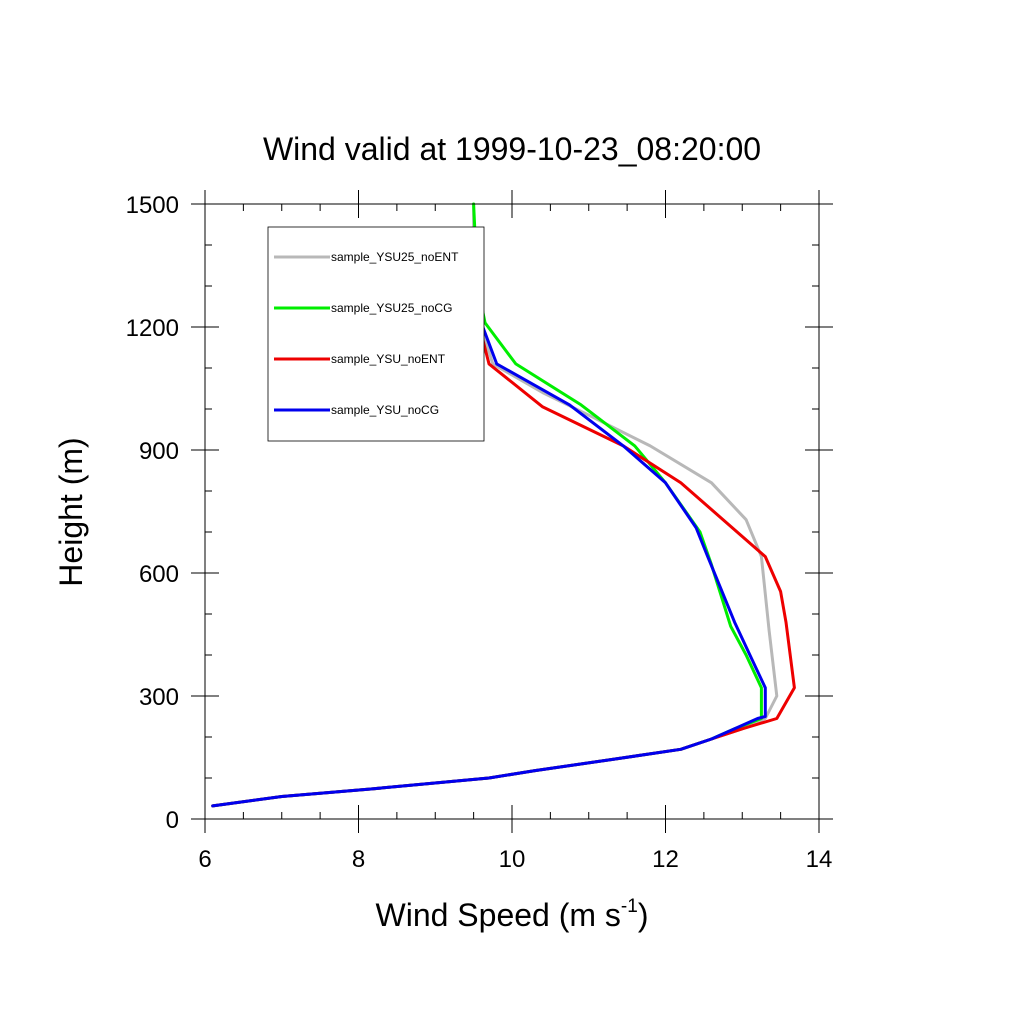 The image size is (1024, 1024). What do you see at coordinates (498, 915) in the screenshot?
I see `x-axis-label-main: Wind Speed (m s` at bounding box center [498, 915].